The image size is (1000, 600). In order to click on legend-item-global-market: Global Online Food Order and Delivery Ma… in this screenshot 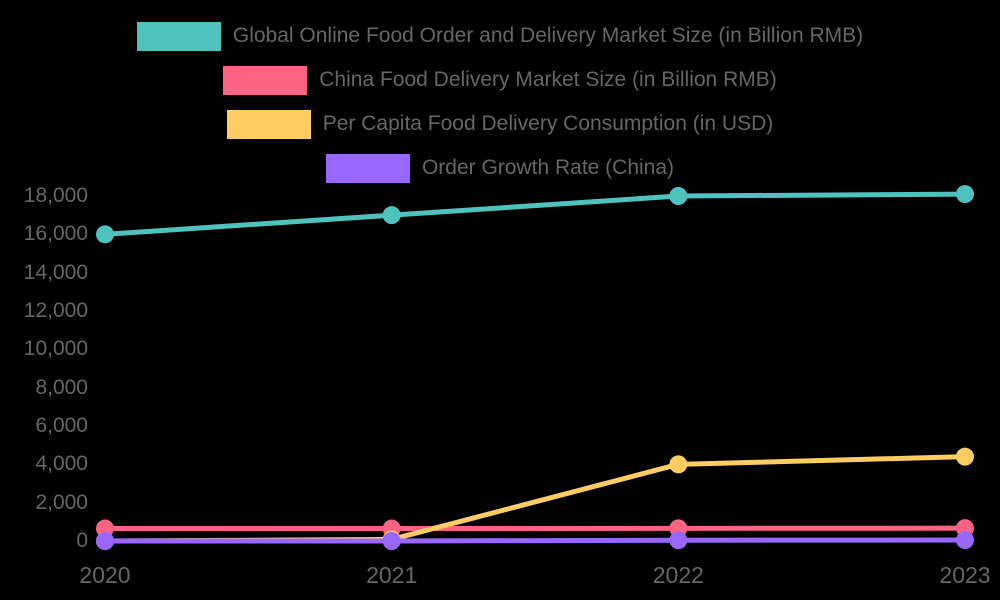, I will do `click(500, 36)`.